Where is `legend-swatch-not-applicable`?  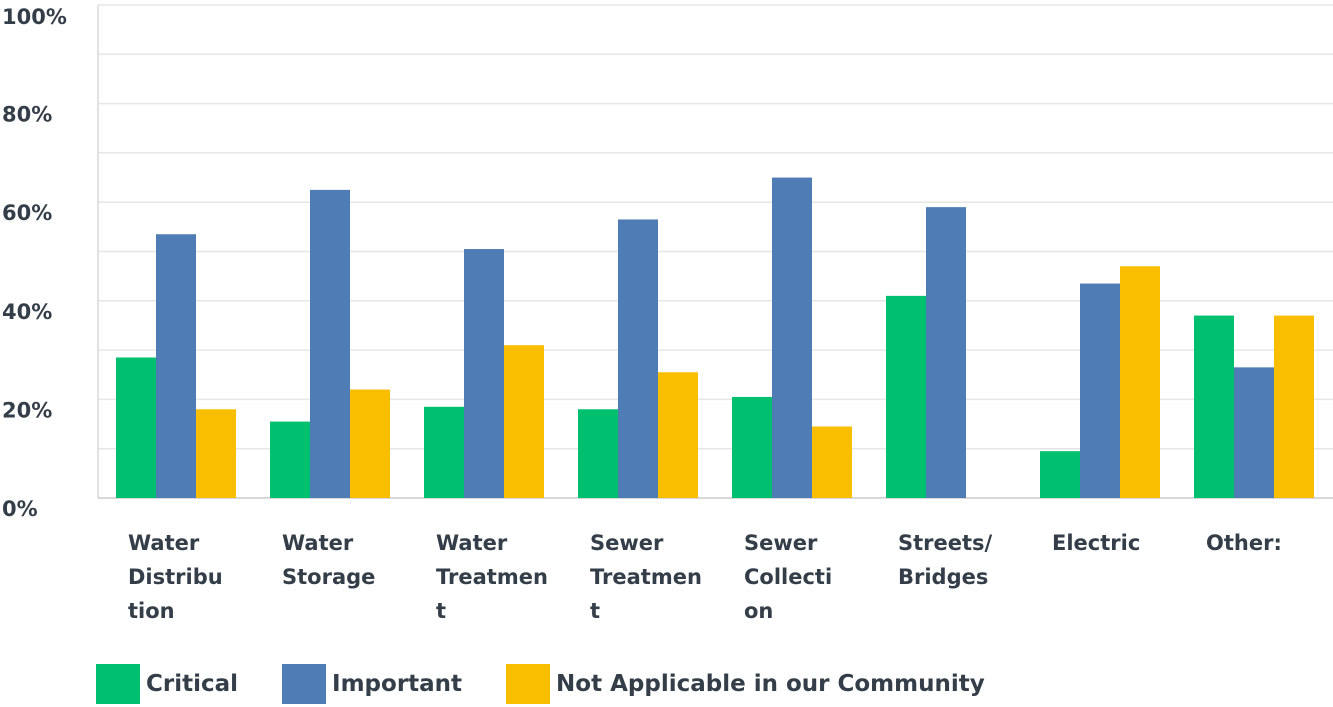
legend-swatch-not-applicable is located at coordinates (528, 684).